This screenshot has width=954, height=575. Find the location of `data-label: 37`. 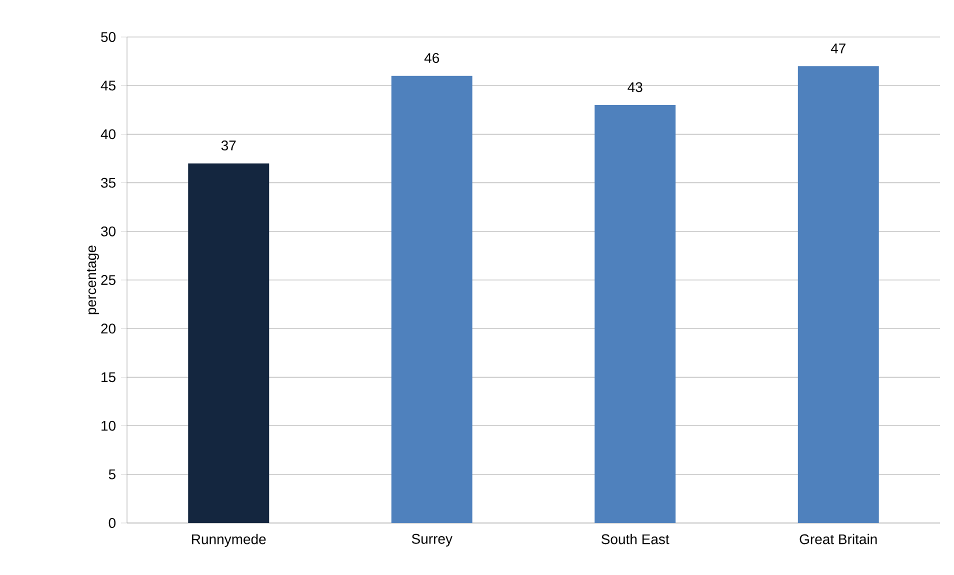

data-label: 37 is located at coordinates (228, 145).